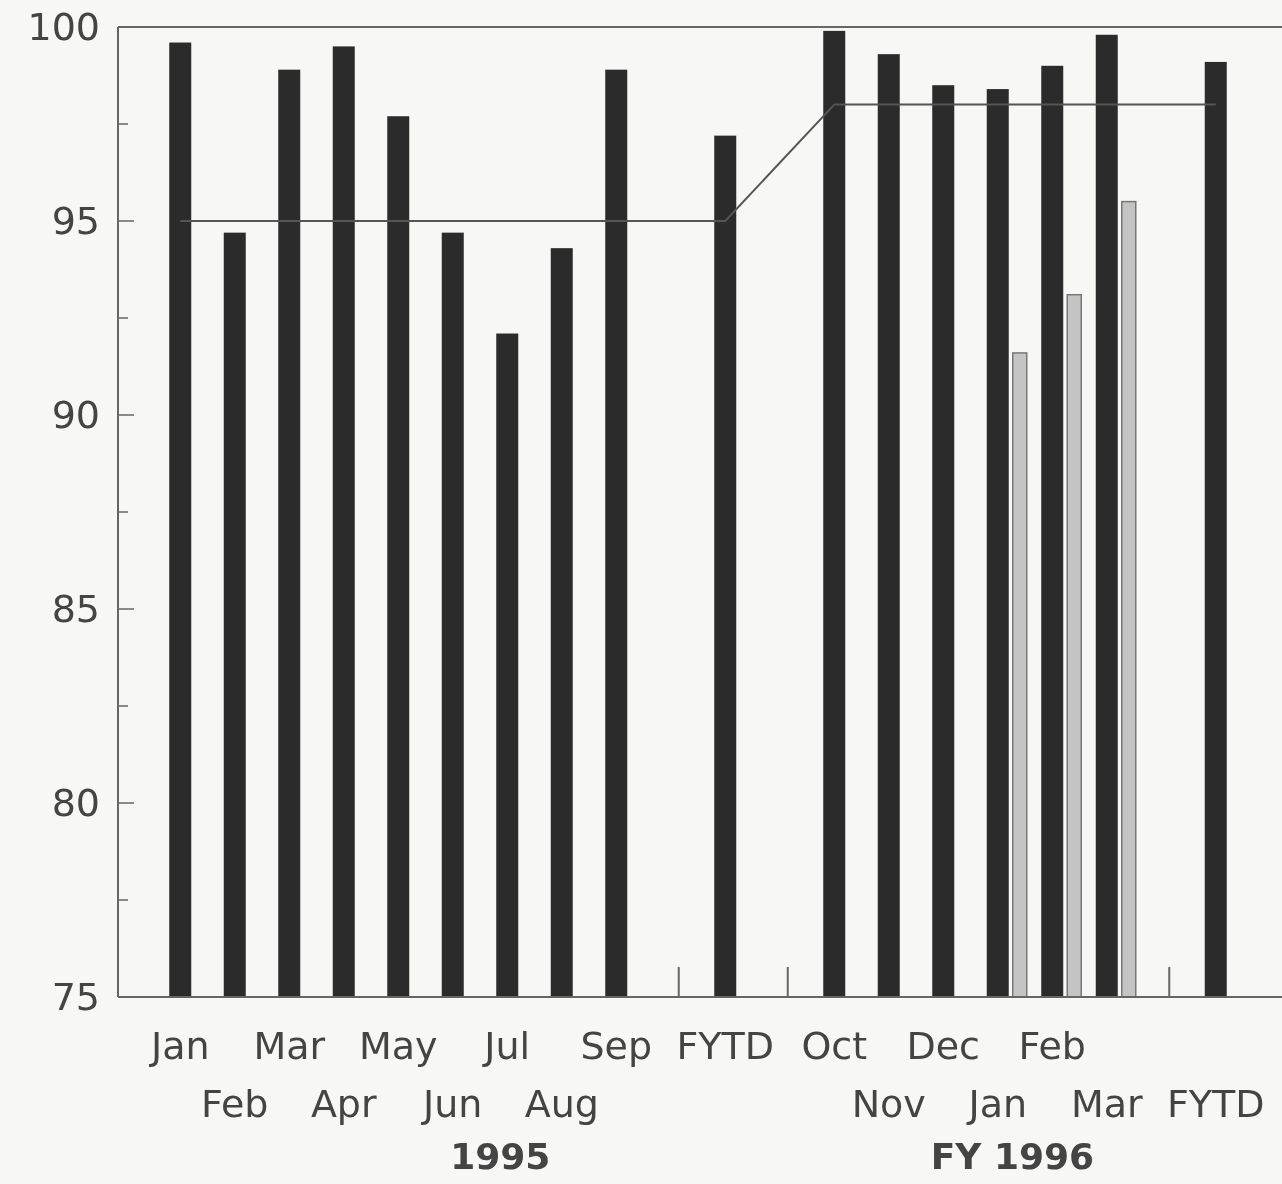 The height and width of the screenshot is (1184, 1282). Describe the element at coordinates (398, 1046) in the screenshot. I see `x-tick-label: May` at that location.